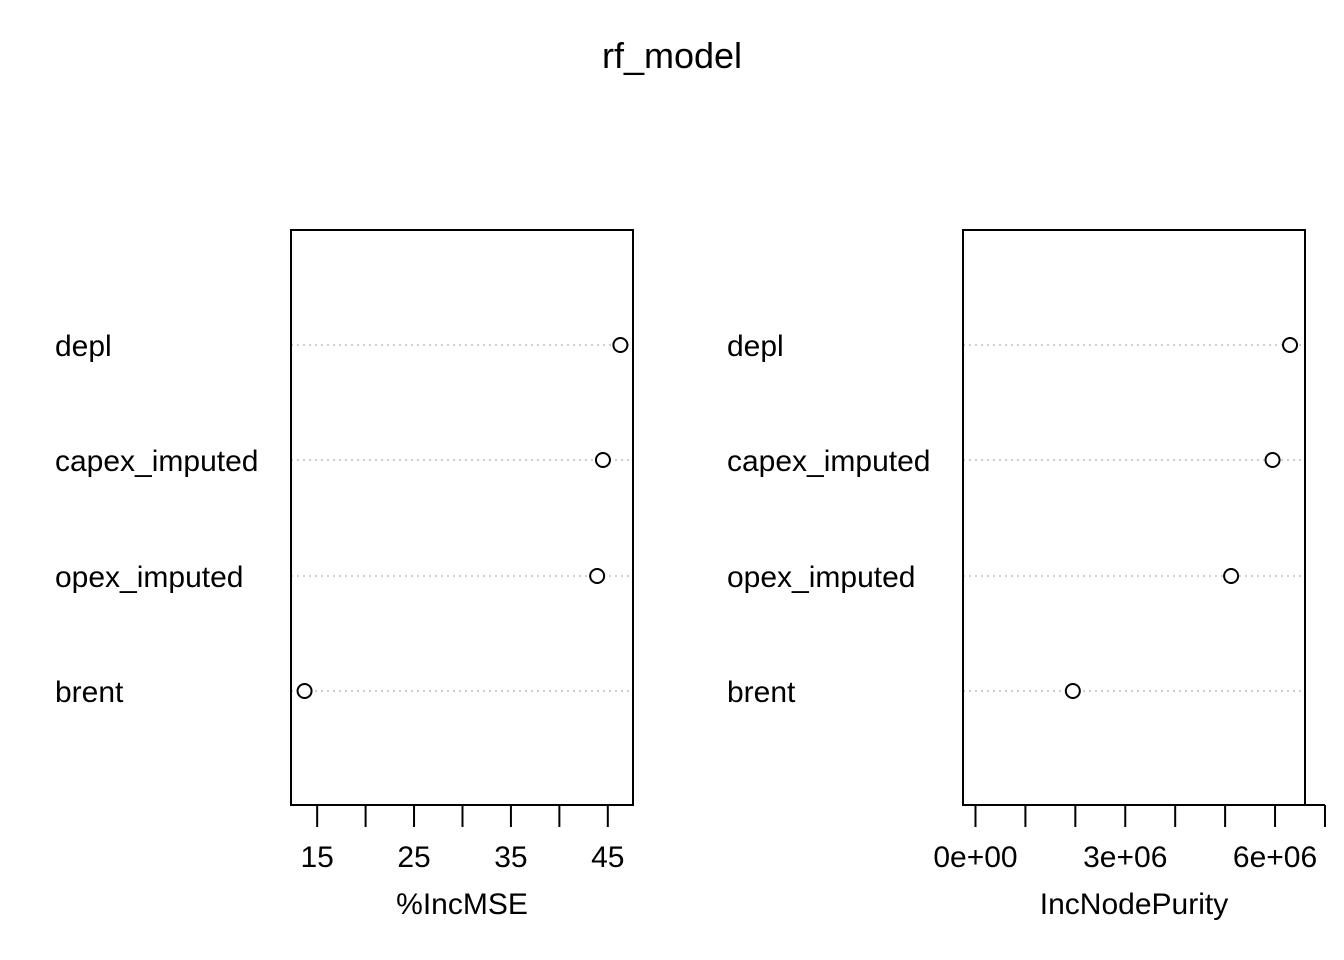 The width and height of the screenshot is (1344, 960). Describe the element at coordinates (672, 55) in the screenshot. I see `chart-title: rf_model` at that location.